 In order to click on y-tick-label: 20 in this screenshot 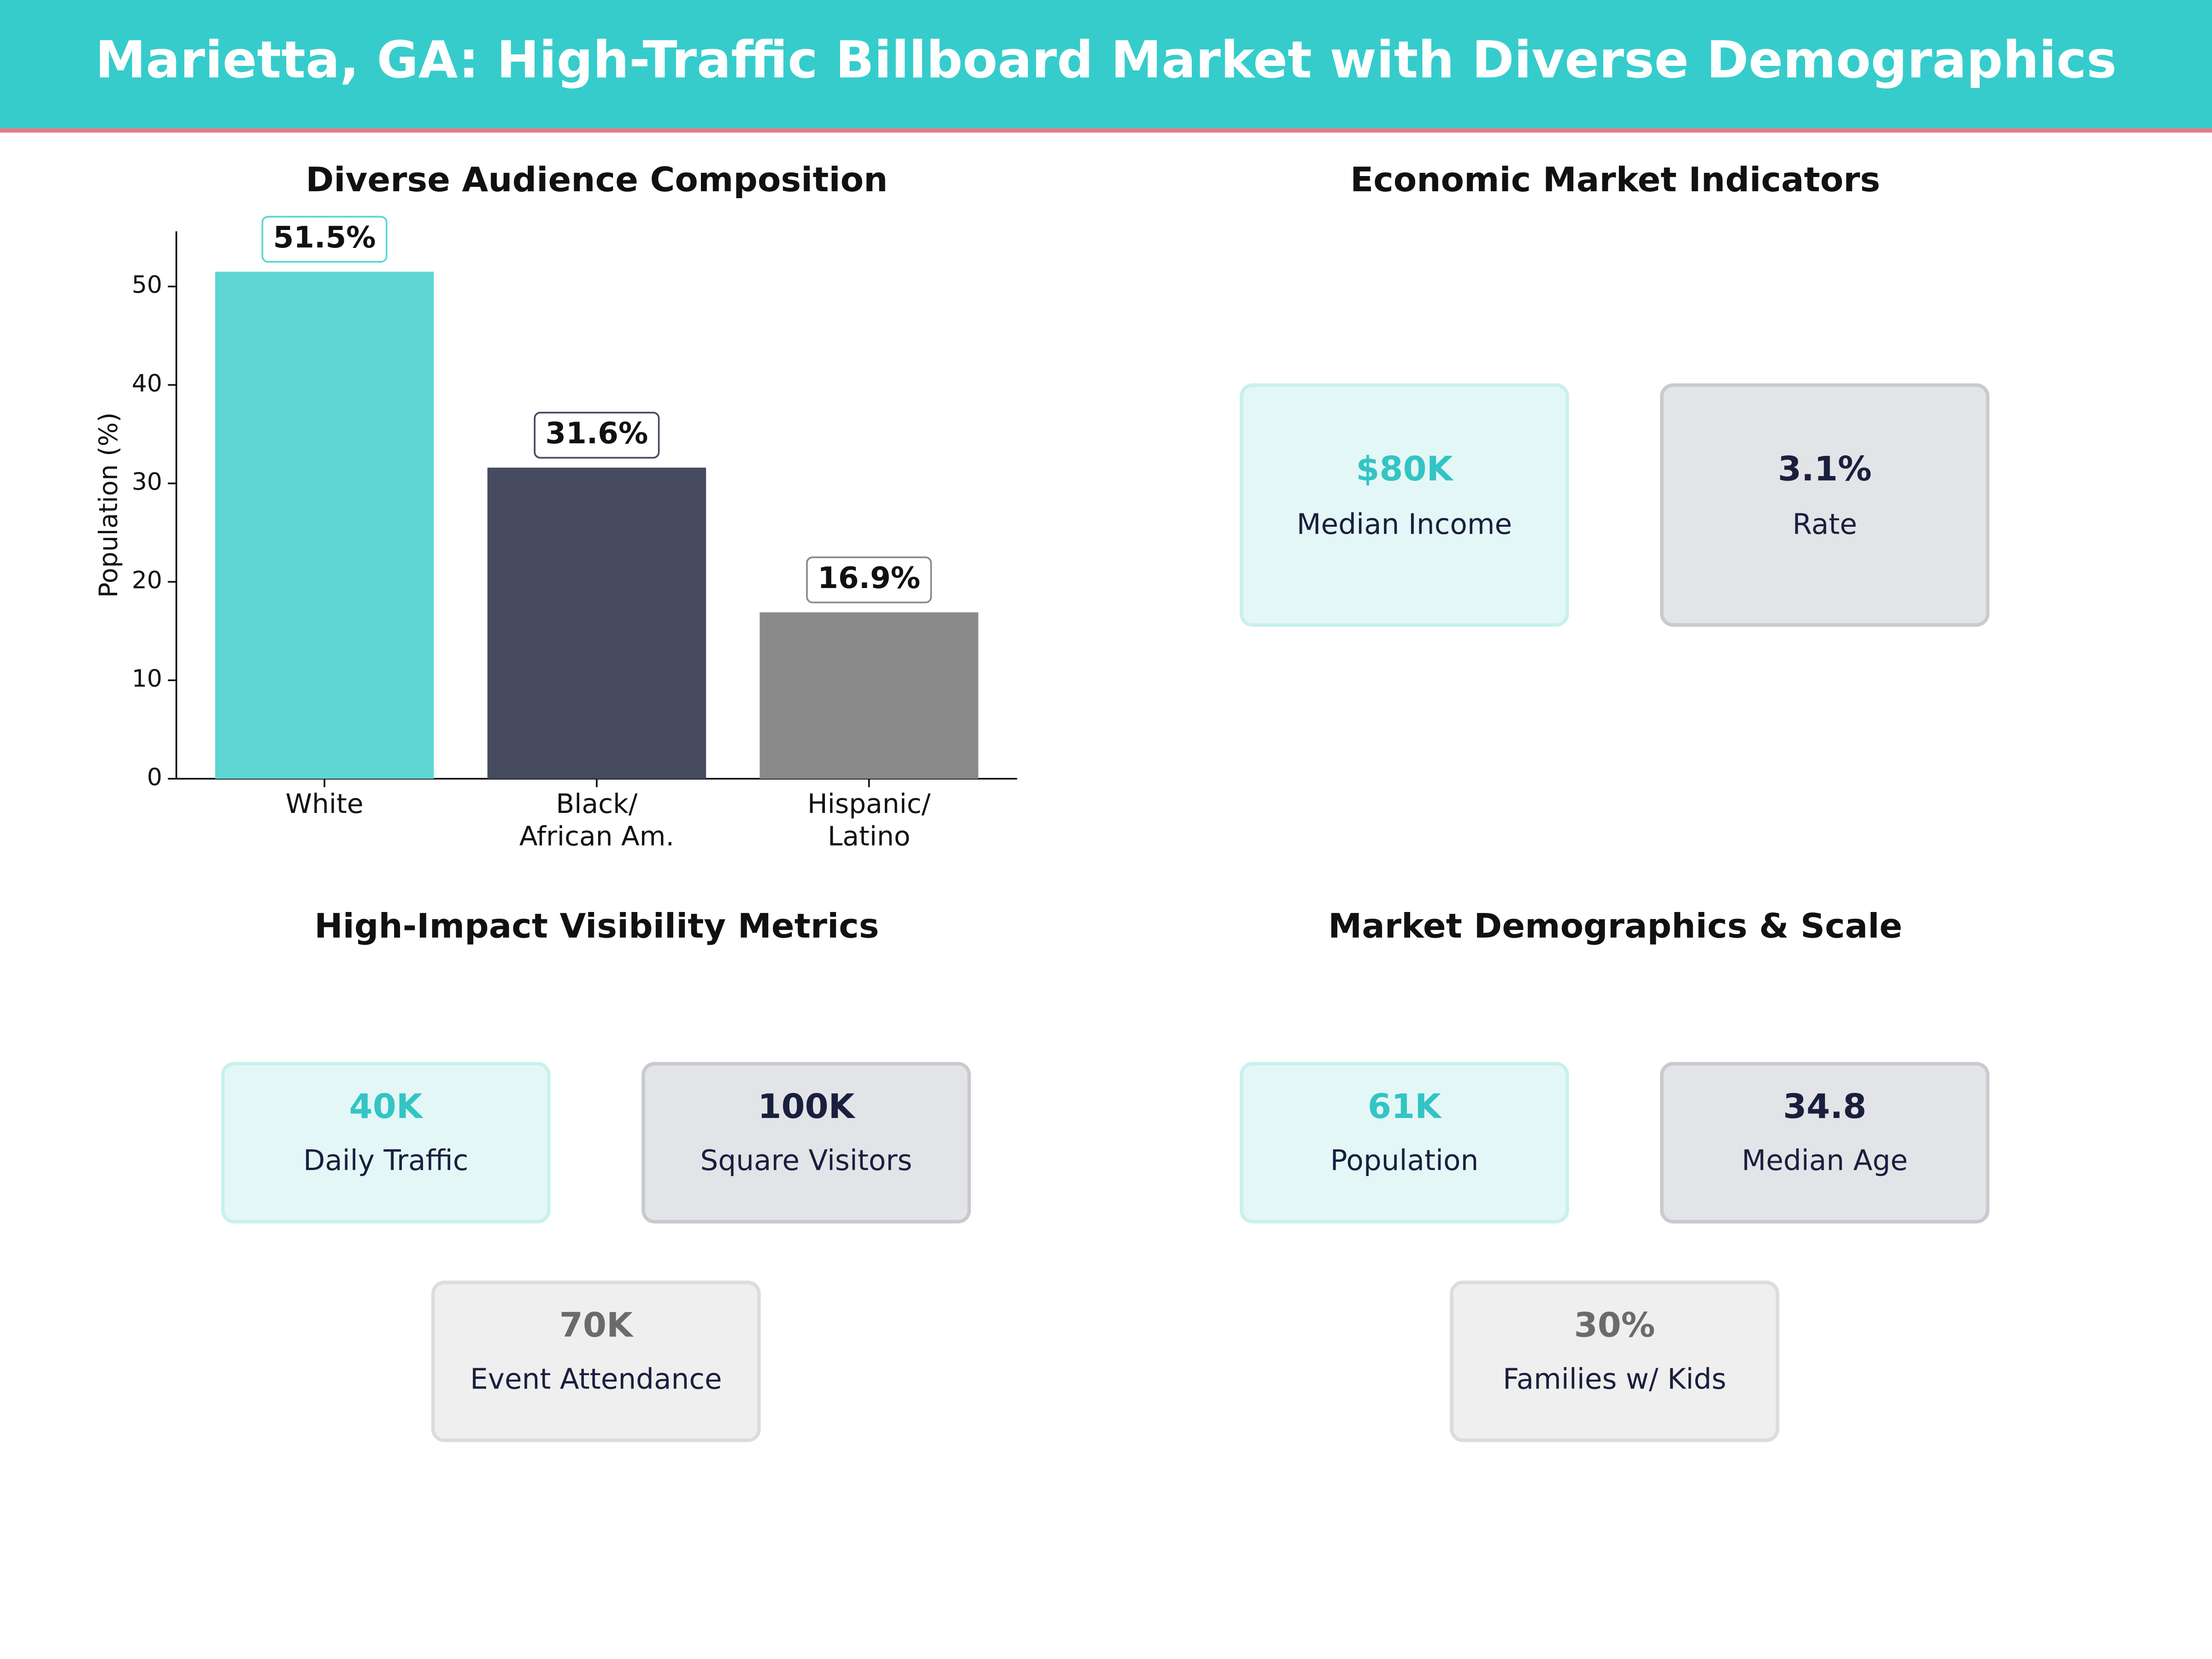, I will do `click(147, 580)`.